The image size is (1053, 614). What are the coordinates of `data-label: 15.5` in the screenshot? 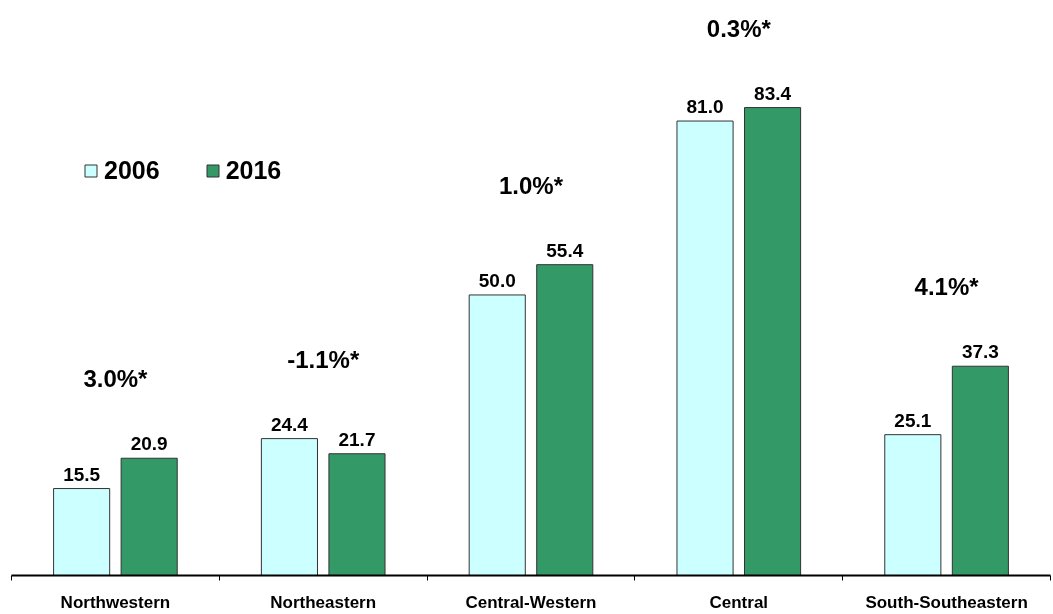 It's located at (82, 474).